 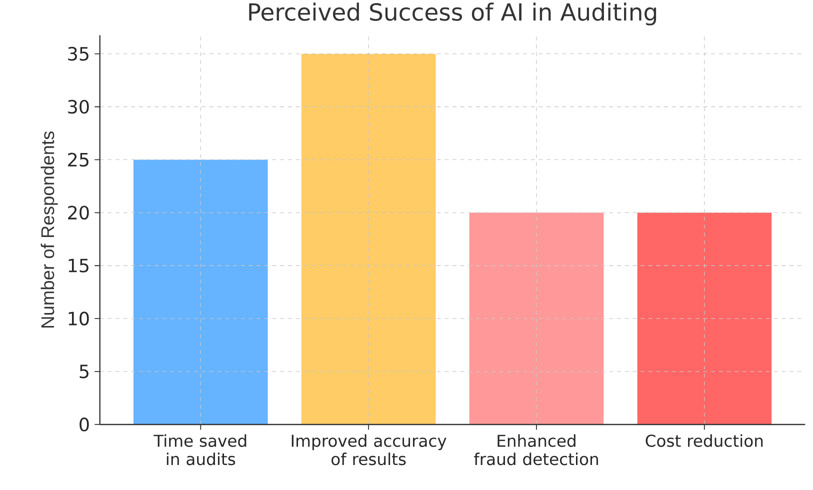 What do you see at coordinates (49, 230) in the screenshot?
I see `y-axis-title: Number of Respondents` at bounding box center [49, 230].